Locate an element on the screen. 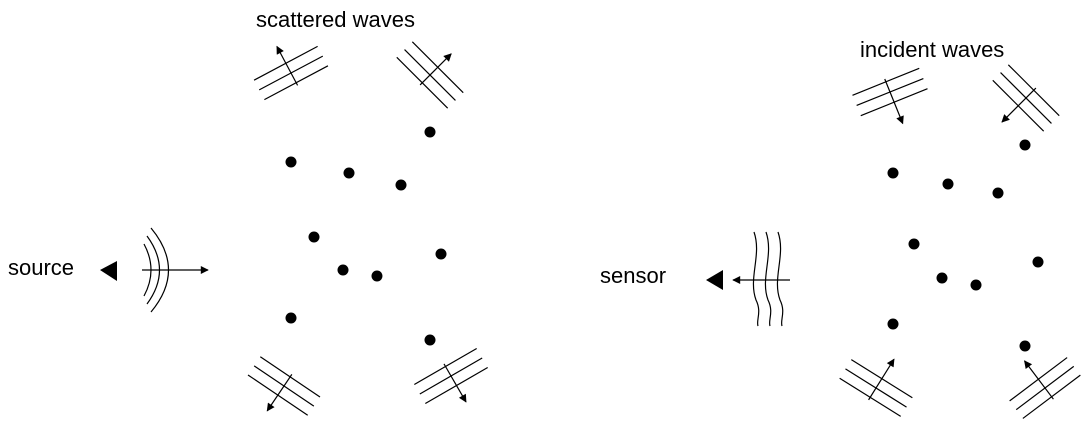 The image size is (1090, 429). incident-wave-lower-left is located at coordinates (876, 387).